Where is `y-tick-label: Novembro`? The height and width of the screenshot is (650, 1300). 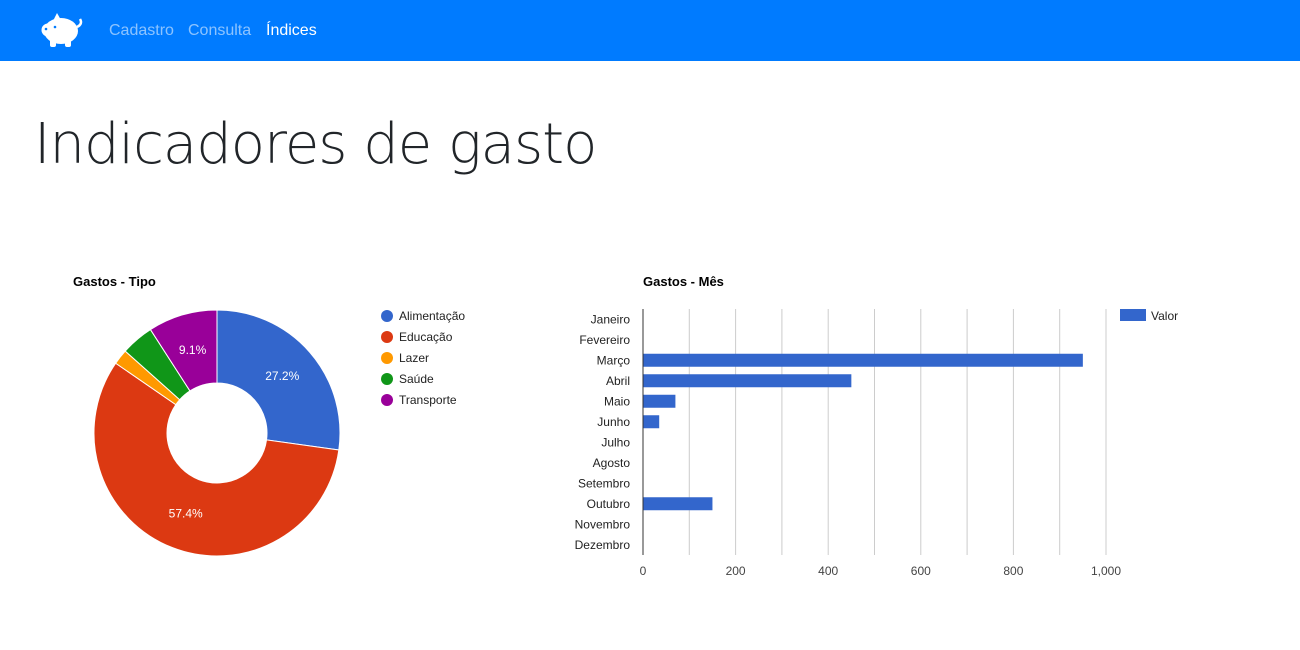
y-tick-label: Novembro is located at coordinates (603, 524).